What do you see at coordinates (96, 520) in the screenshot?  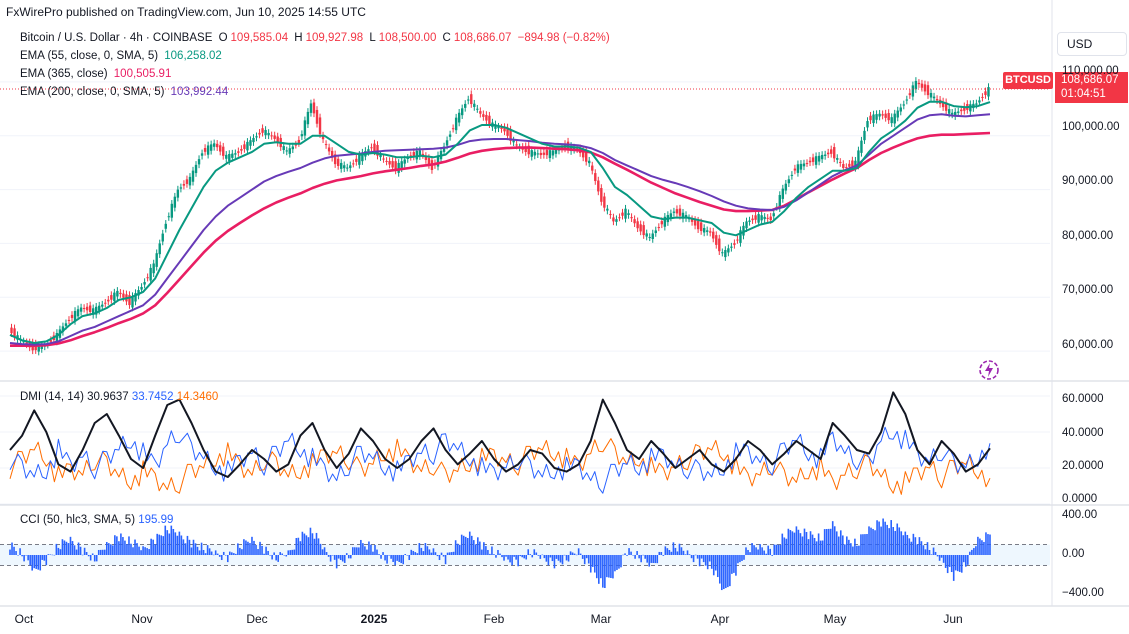 I see `cci-legend: CCI (50, hlc3, SMA, 5) 195.99` at bounding box center [96, 520].